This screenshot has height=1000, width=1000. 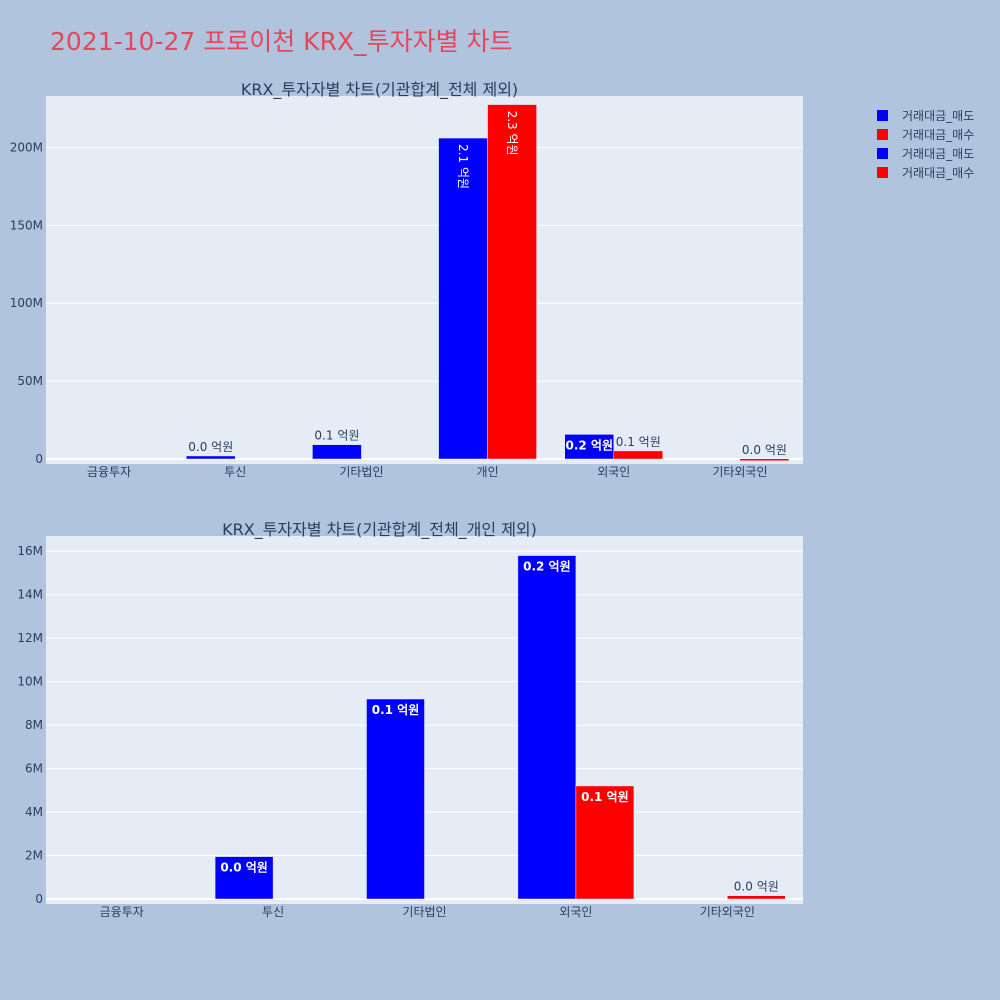 What do you see at coordinates (488, 472) in the screenshot?
I see `x-tick-label: 개인` at bounding box center [488, 472].